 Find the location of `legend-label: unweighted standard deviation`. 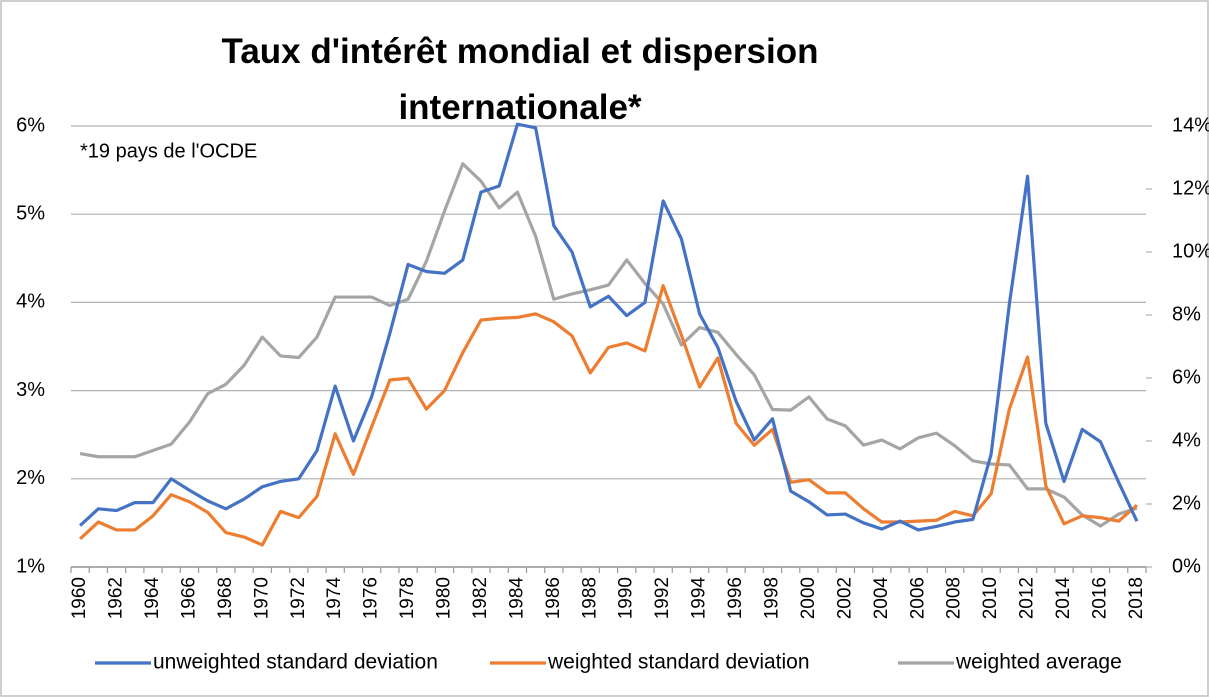

legend-label: unweighted standard deviation is located at coordinates (295, 662).